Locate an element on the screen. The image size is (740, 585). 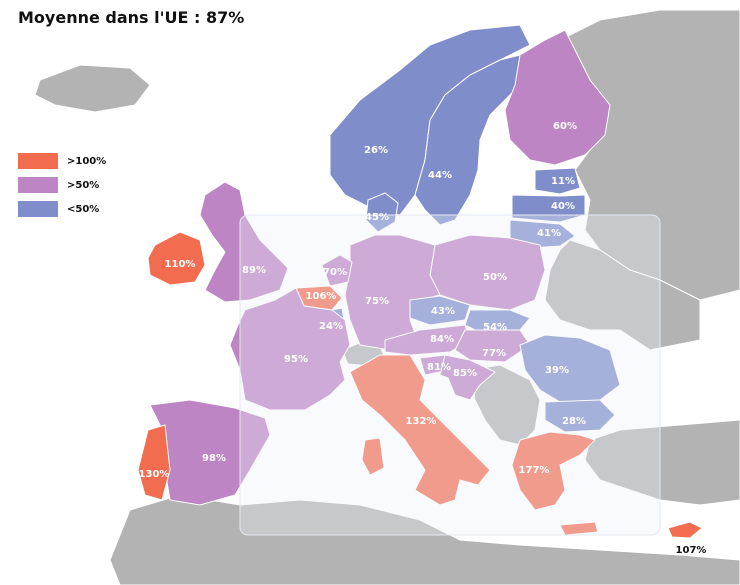
sweden-shape is located at coordinates (470, 140).